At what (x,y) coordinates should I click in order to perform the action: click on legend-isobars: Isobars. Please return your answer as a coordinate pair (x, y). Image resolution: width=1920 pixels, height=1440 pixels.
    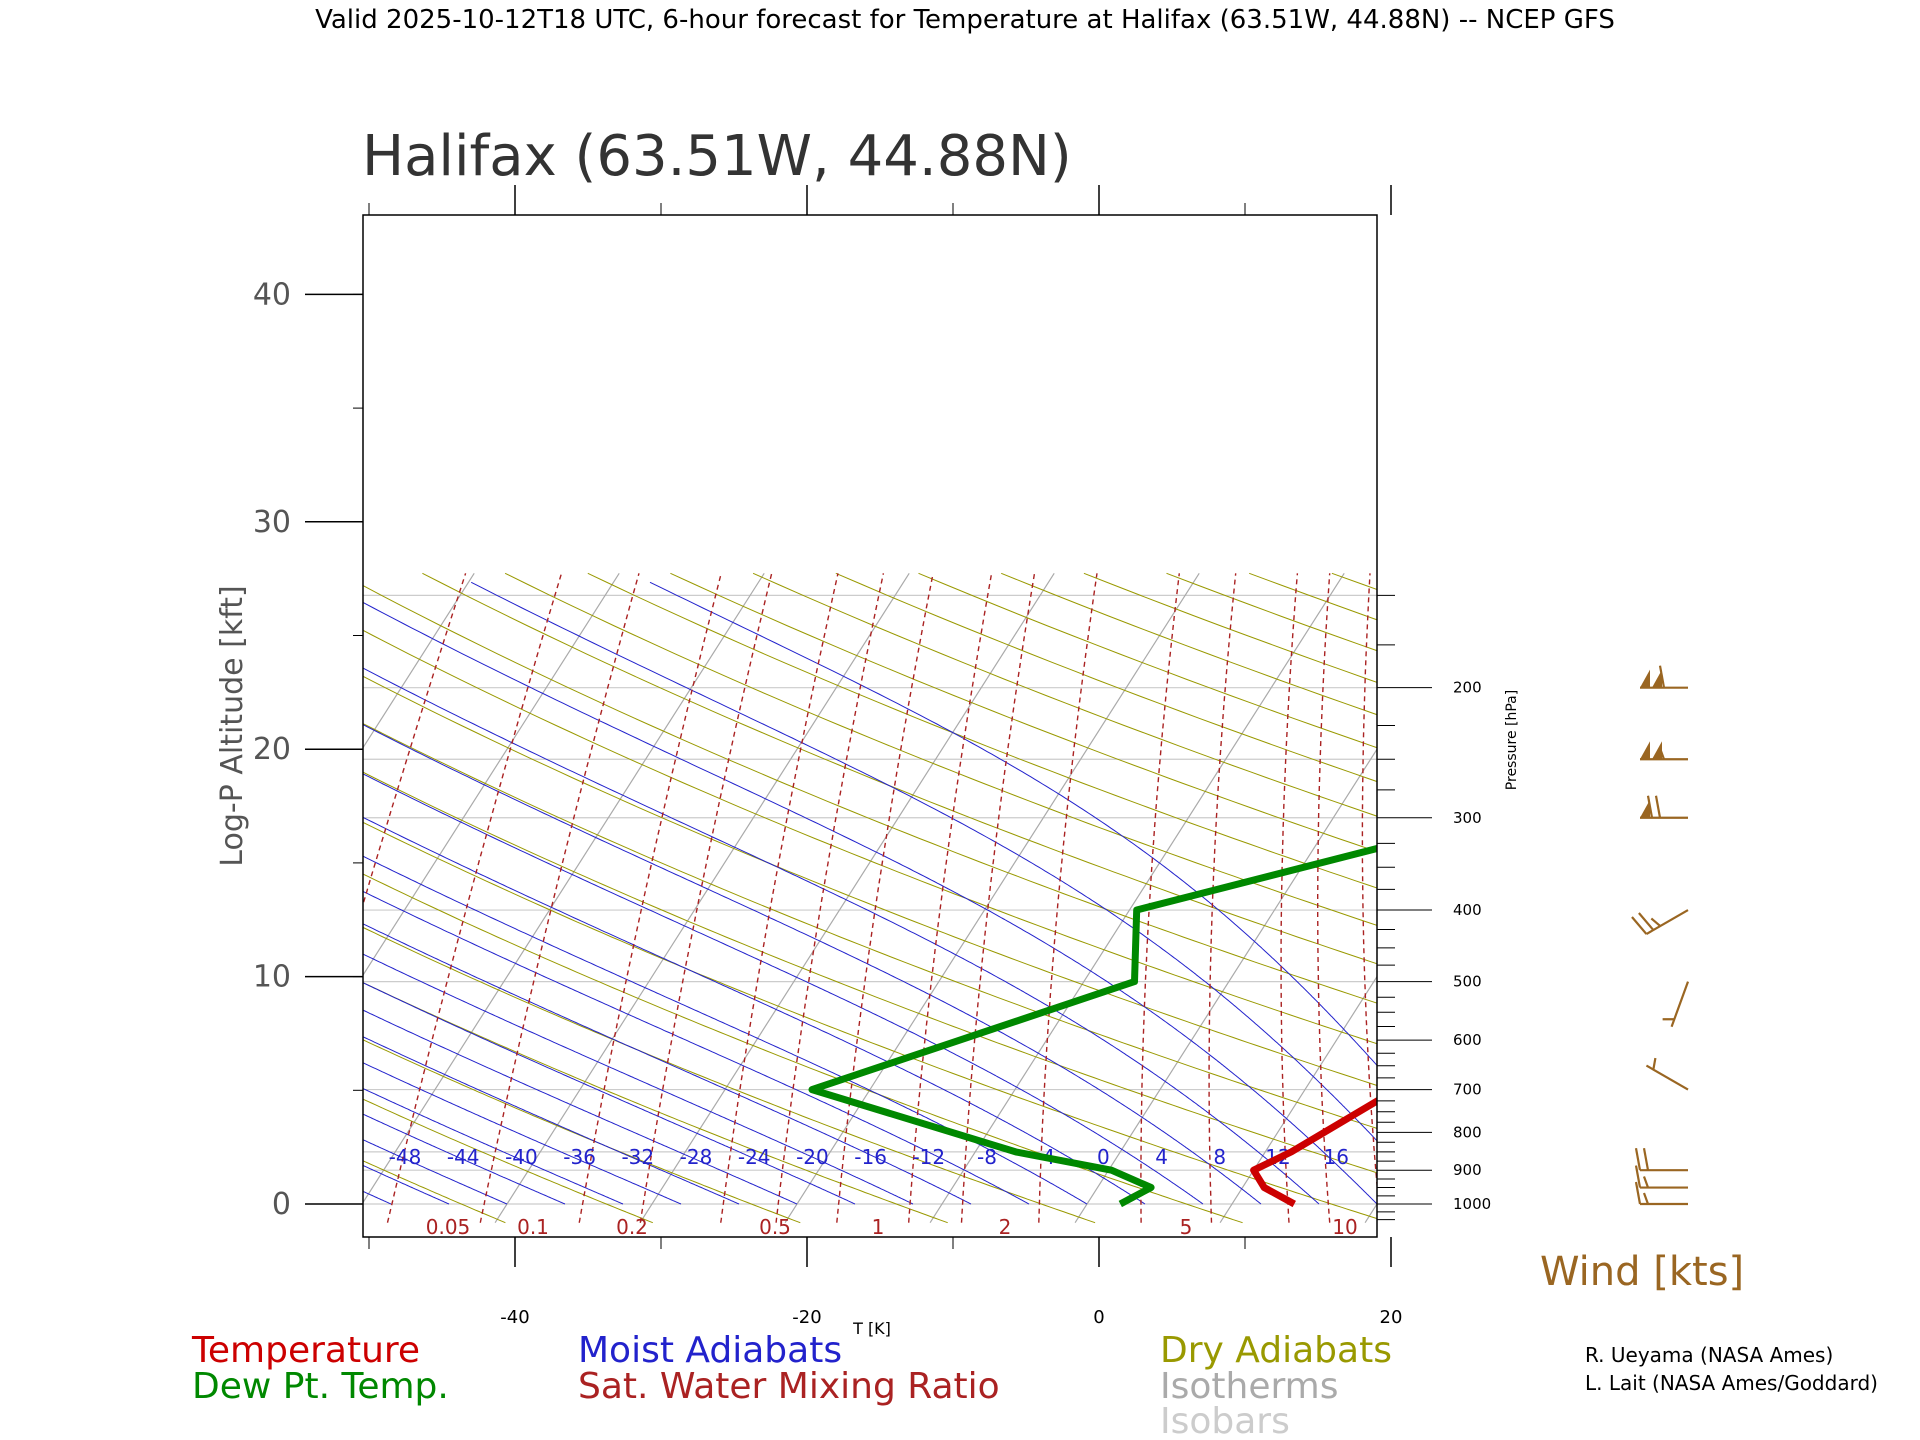
    Looking at the image, I should click on (1225, 1420).